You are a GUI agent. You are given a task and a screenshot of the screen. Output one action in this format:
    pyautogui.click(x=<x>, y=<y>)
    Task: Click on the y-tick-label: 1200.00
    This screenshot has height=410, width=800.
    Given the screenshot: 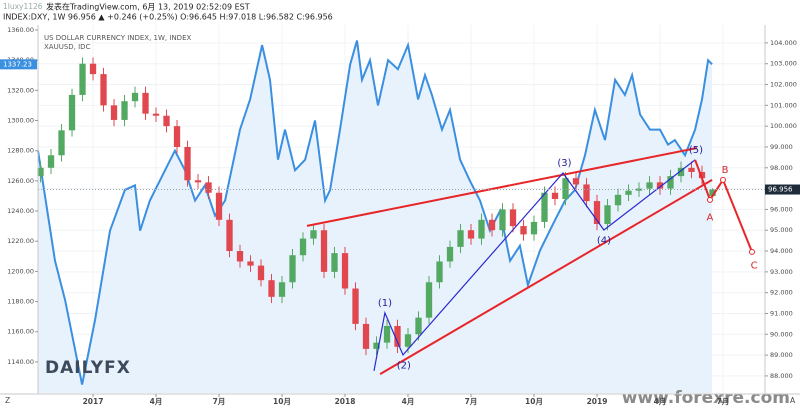 What is the action you would take?
    pyautogui.click(x=20, y=271)
    